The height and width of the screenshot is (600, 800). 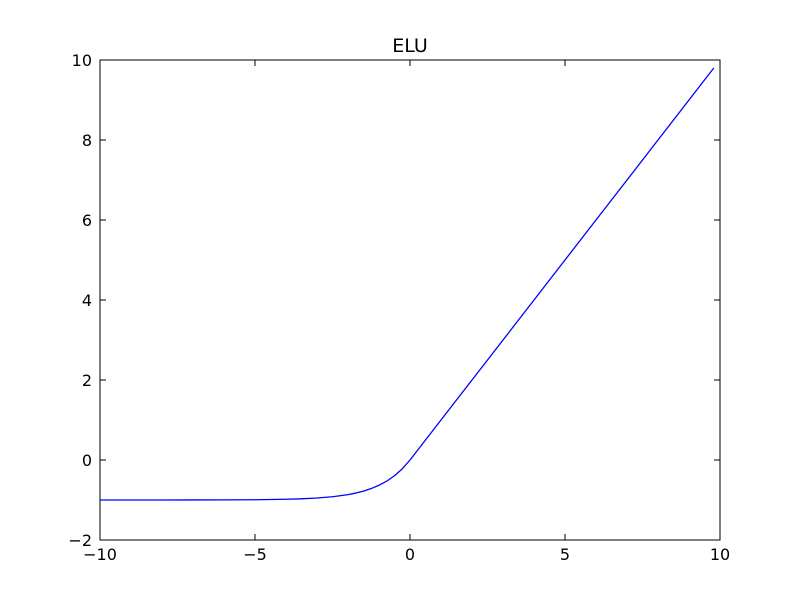 I want to click on y-tick-label: 8, so click(x=87, y=140).